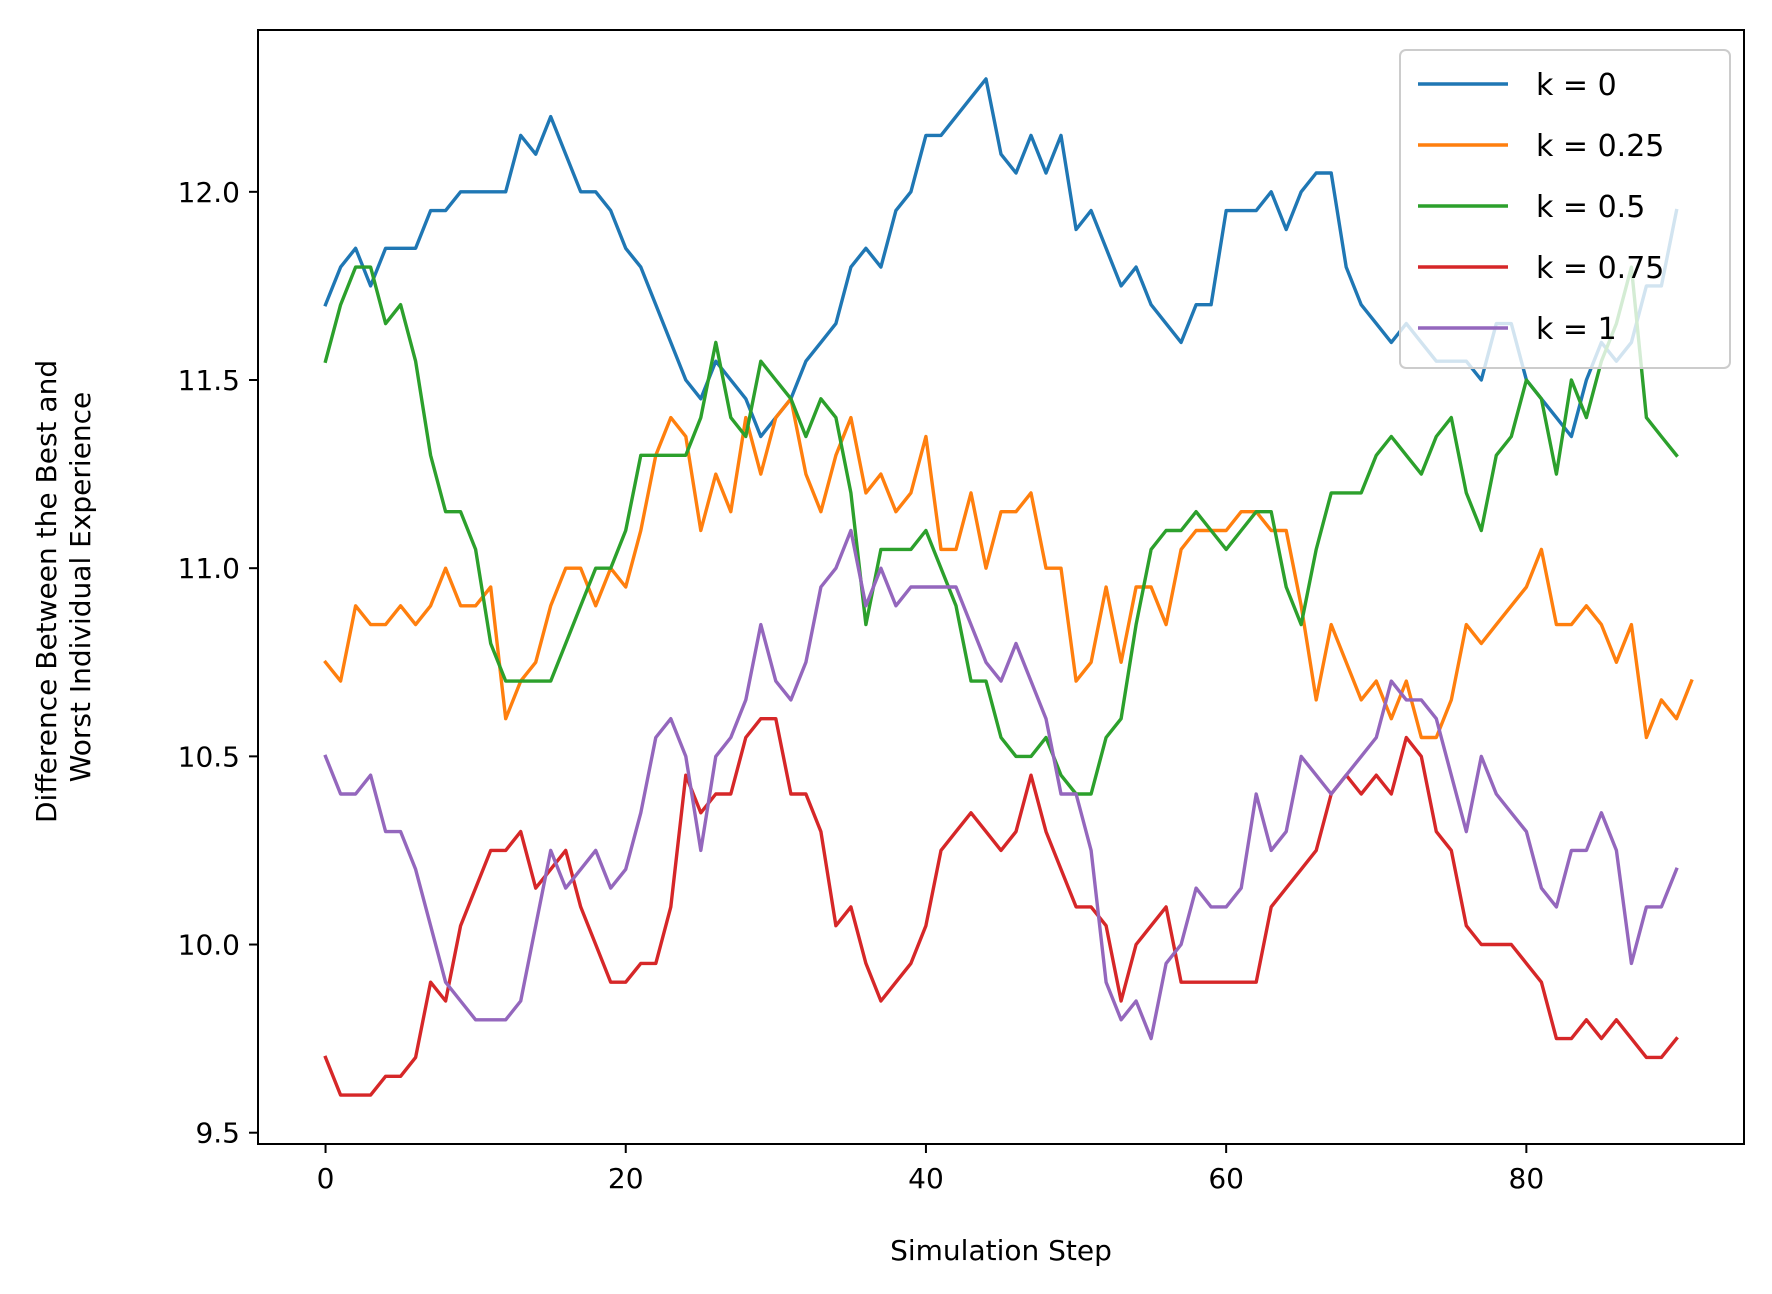 The width and height of the screenshot is (1772, 1294). Describe the element at coordinates (326, 1178) in the screenshot. I see `x-tick-label-0: 0` at that location.